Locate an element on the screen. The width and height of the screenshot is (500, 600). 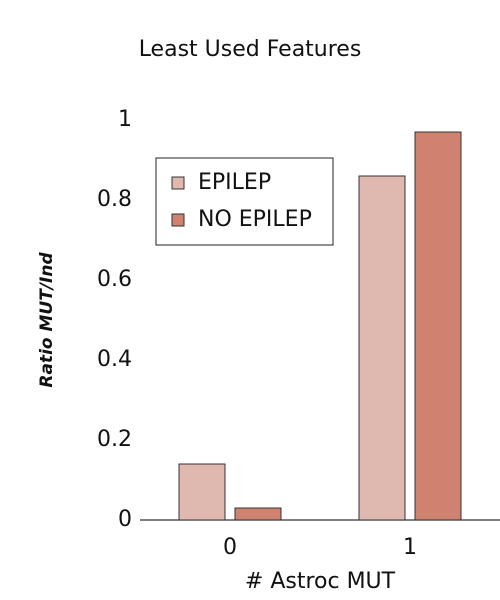
legend-box is located at coordinates (244, 201).